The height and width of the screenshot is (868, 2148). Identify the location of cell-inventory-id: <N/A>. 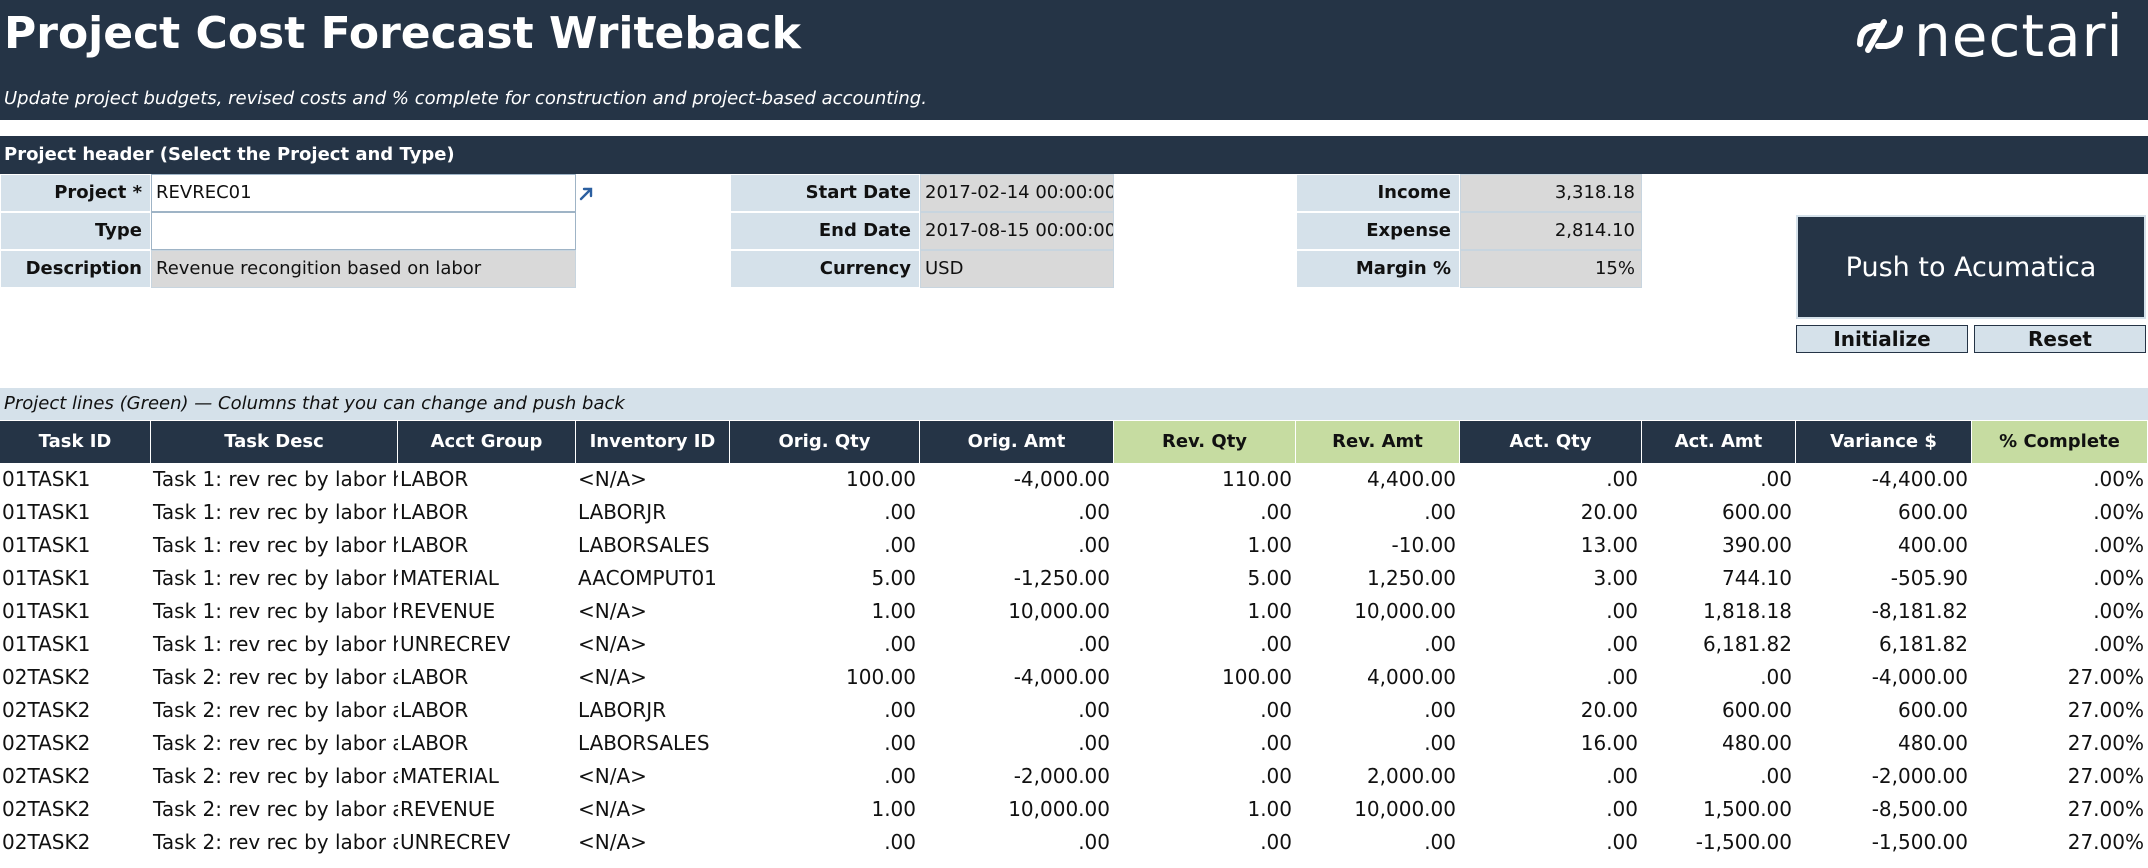
(612, 611).